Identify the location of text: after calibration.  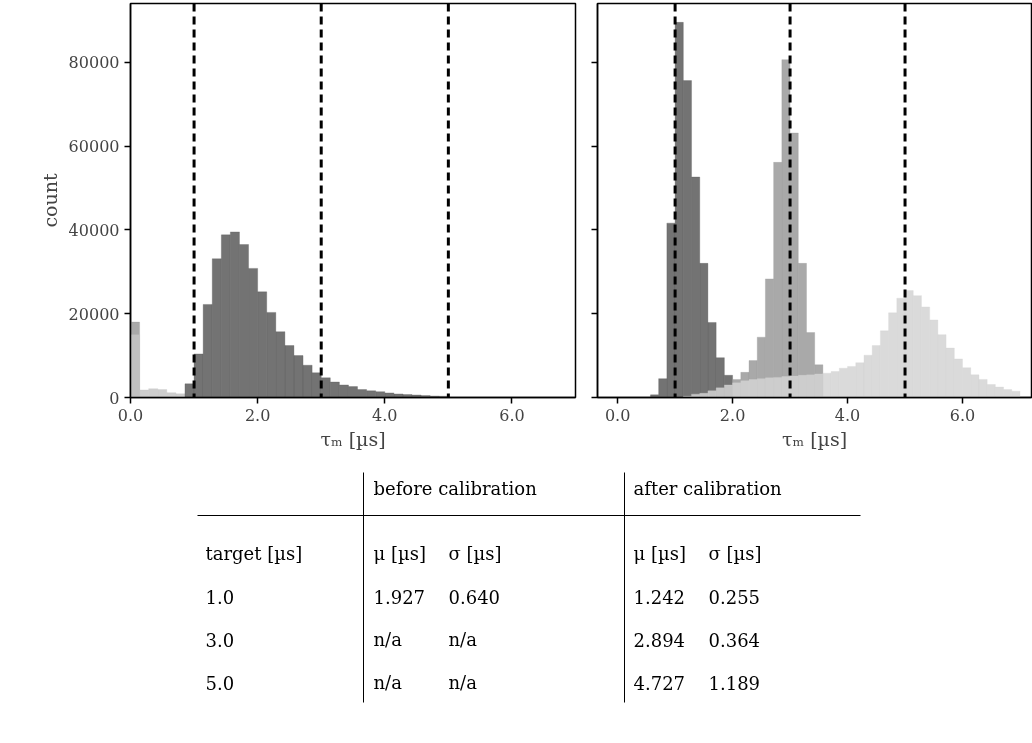
(708, 488).